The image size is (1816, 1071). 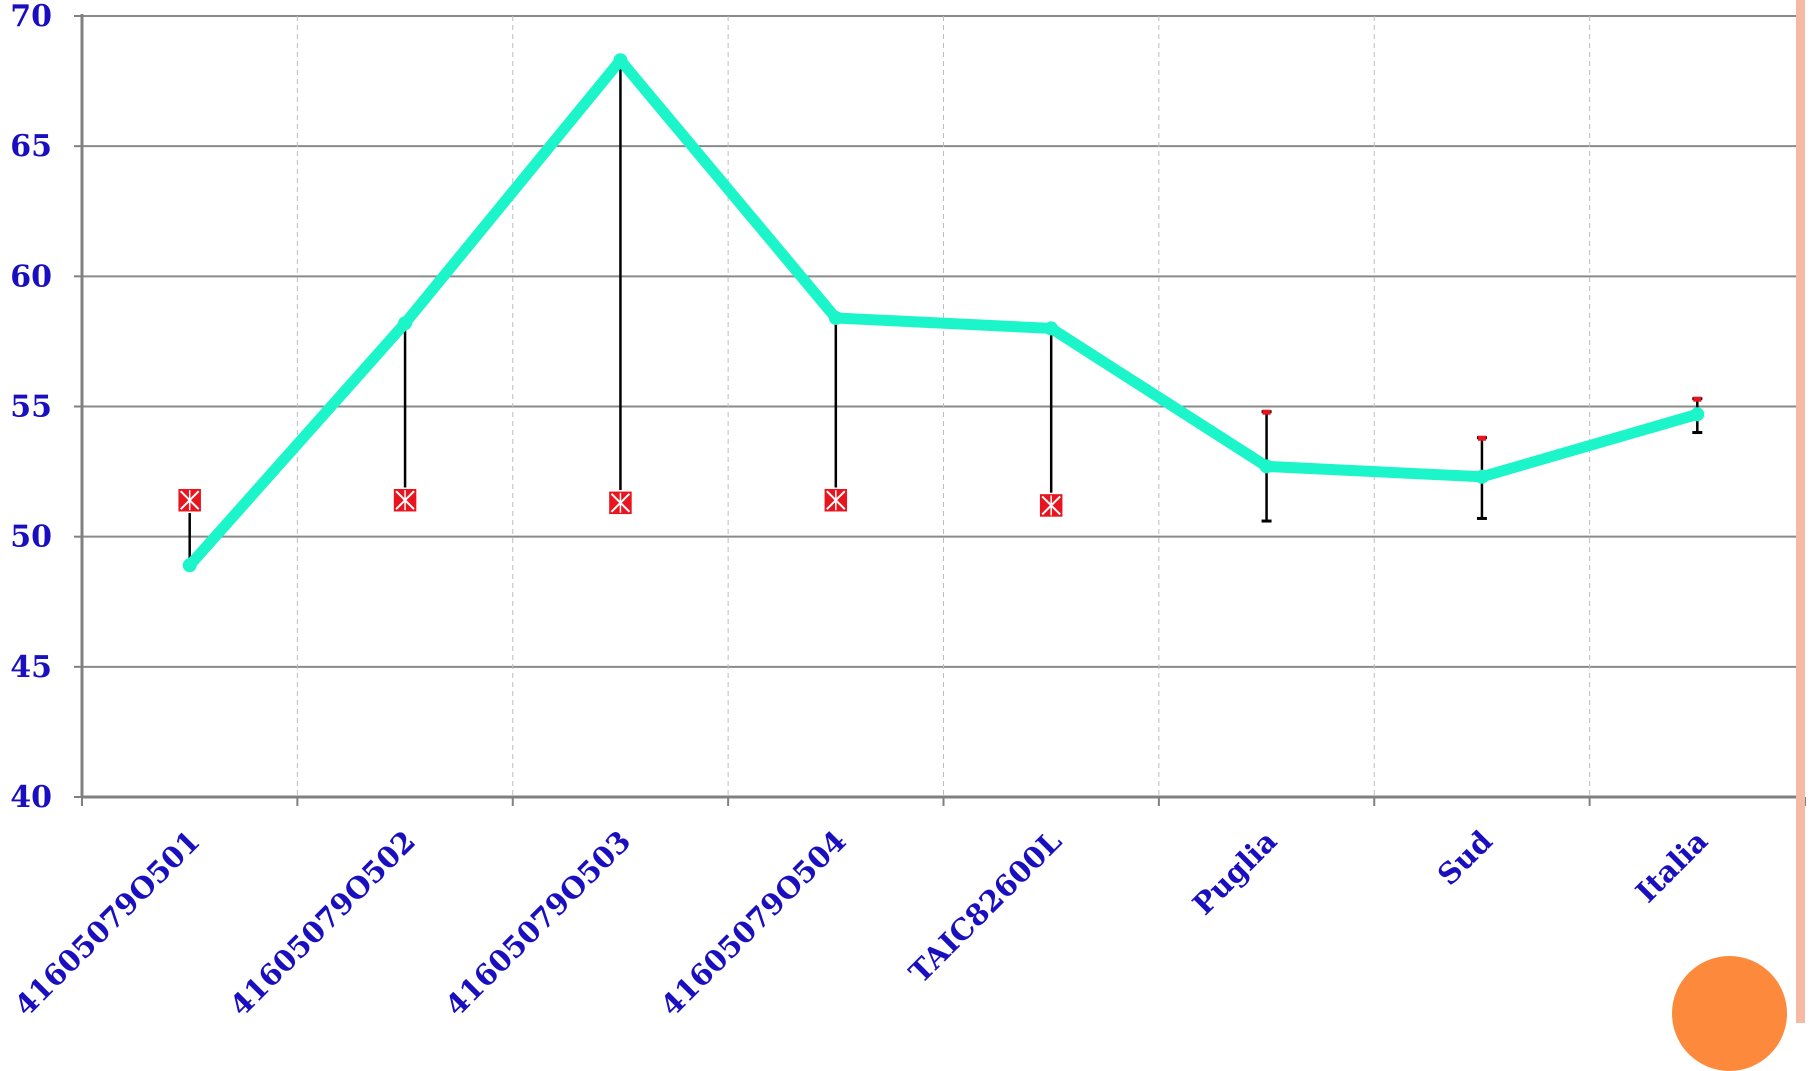 What do you see at coordinates (1800, 511) in the screenshot?
I see `decorative-side-bar` at bounding box center [1800, 511].